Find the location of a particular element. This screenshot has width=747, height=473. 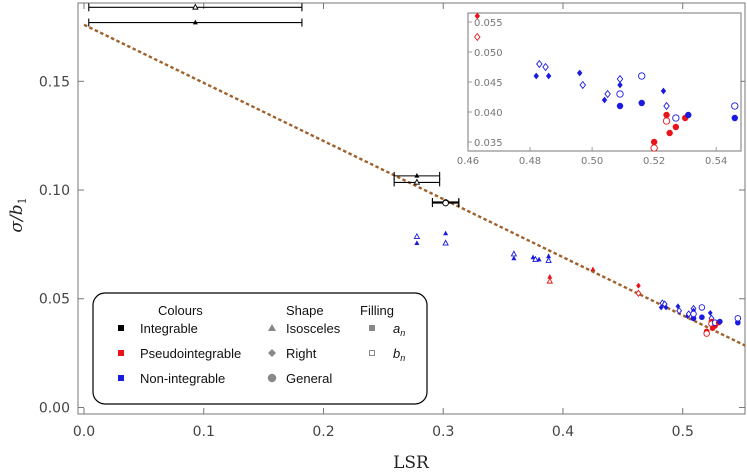

inset-y-tick-label: 0.035 is located at coordinates (488, 143).